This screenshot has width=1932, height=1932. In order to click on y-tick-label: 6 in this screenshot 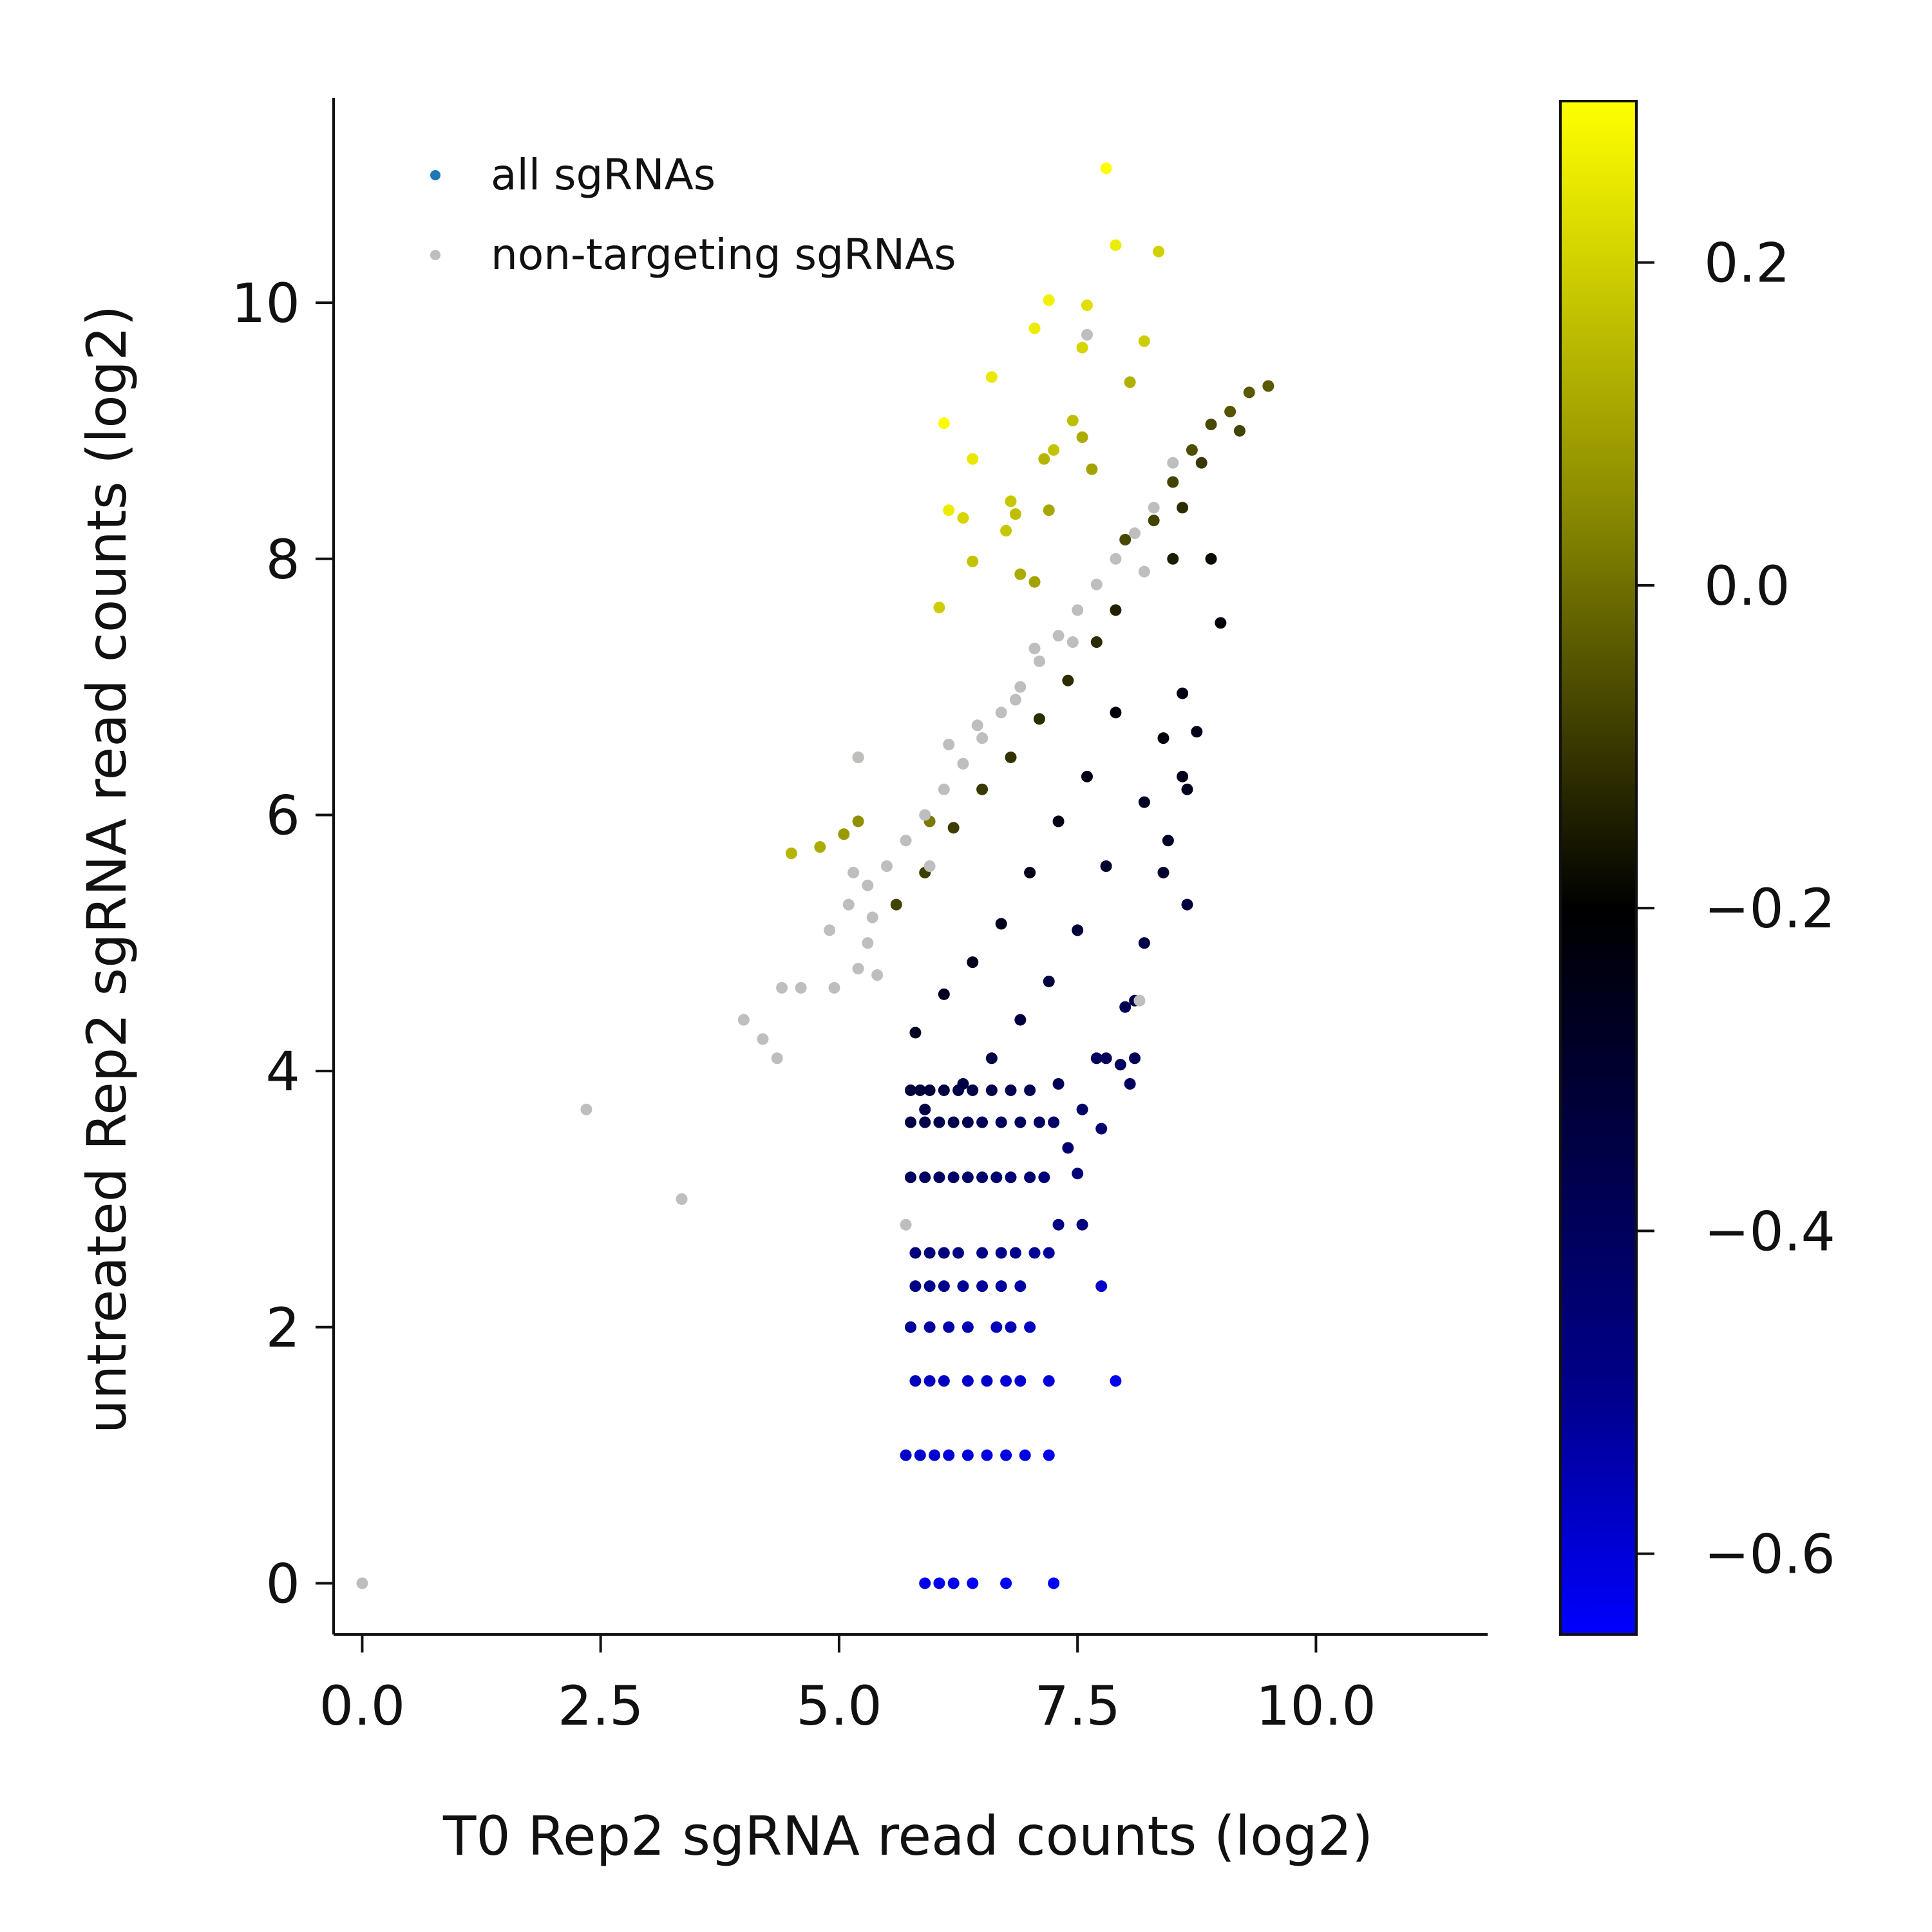, I will do `click(283, 815)`.